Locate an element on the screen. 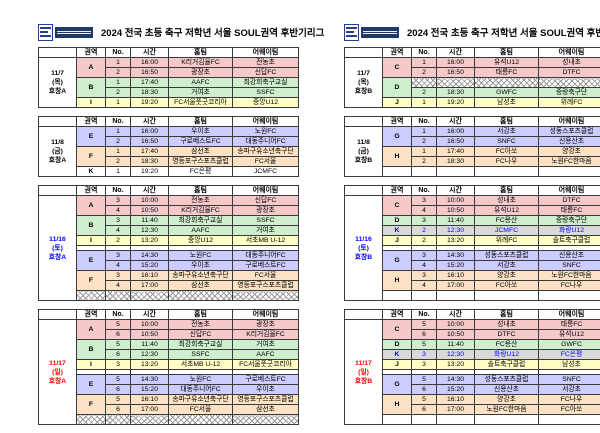 This screenshot has width=600, height=433. match-time: 13:20 is located at coordinates (150, 241).